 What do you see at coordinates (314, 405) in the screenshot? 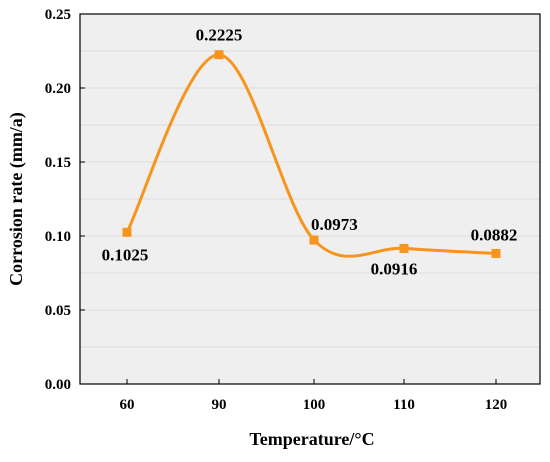
I see `x-tick-label: 100` at bounding box center [314, 405].